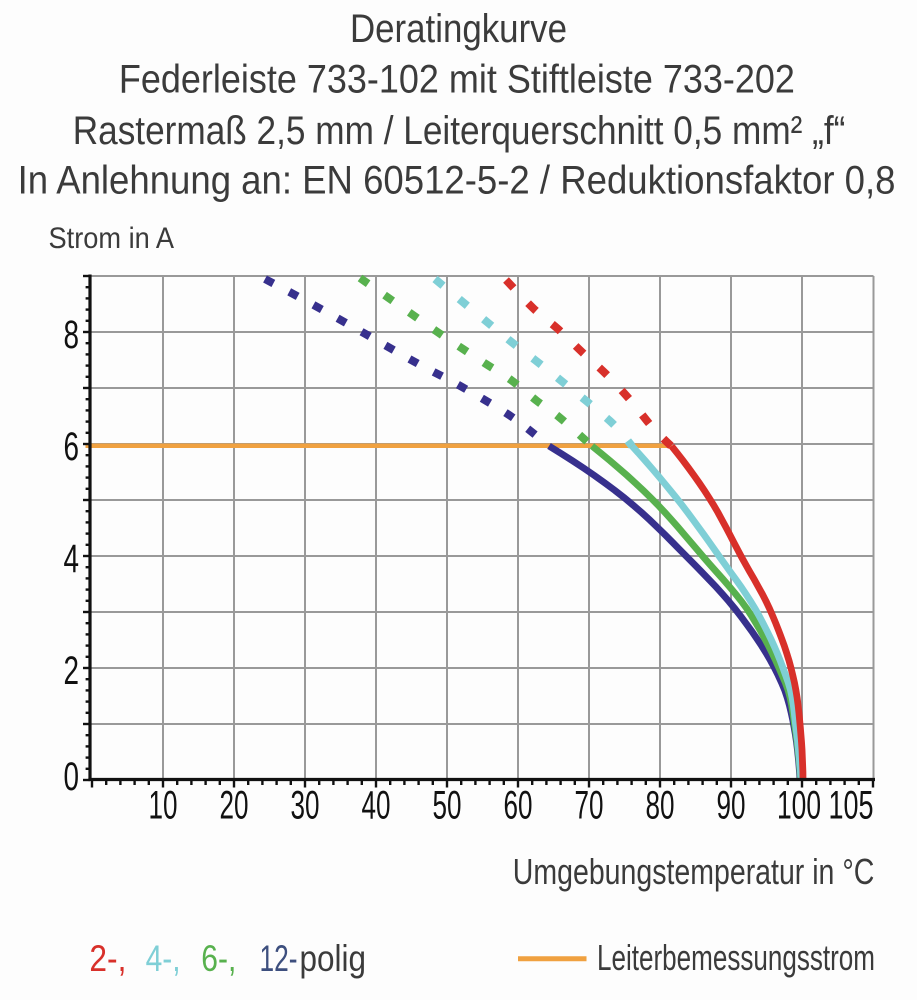 This screenshot has width=917, height=1000. I want to click on svg-text: 20, so click(234, 806).